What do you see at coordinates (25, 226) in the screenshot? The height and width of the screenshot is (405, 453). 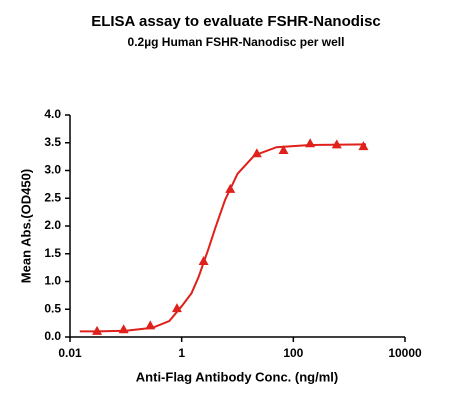 I see `y-axis-label: Mean Abs.(OD450)` at bounding box center [25, 226].